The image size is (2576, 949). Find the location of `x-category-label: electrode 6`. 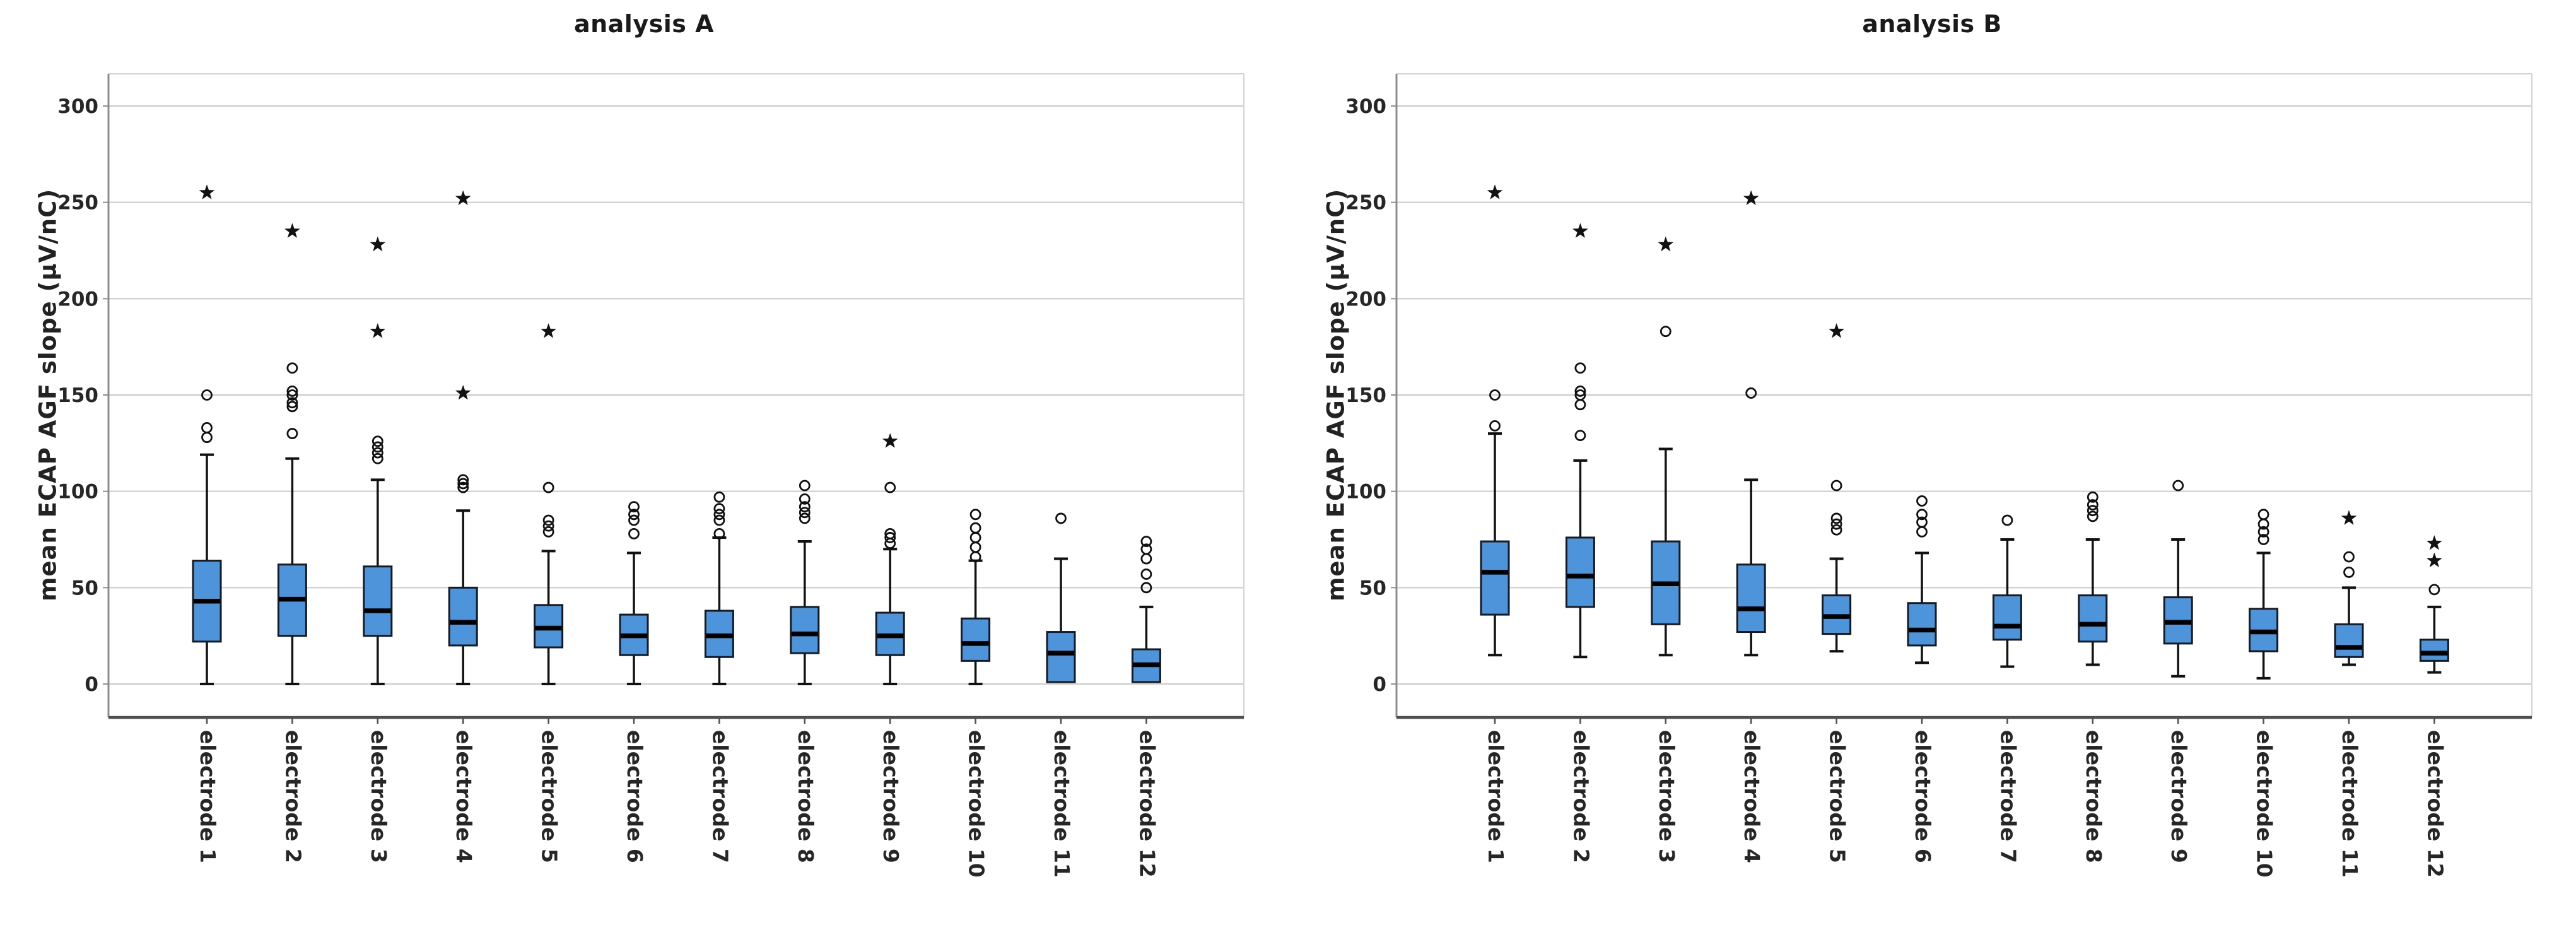

x-category-label: electrode 6 is located at coordinates (1923, 796).